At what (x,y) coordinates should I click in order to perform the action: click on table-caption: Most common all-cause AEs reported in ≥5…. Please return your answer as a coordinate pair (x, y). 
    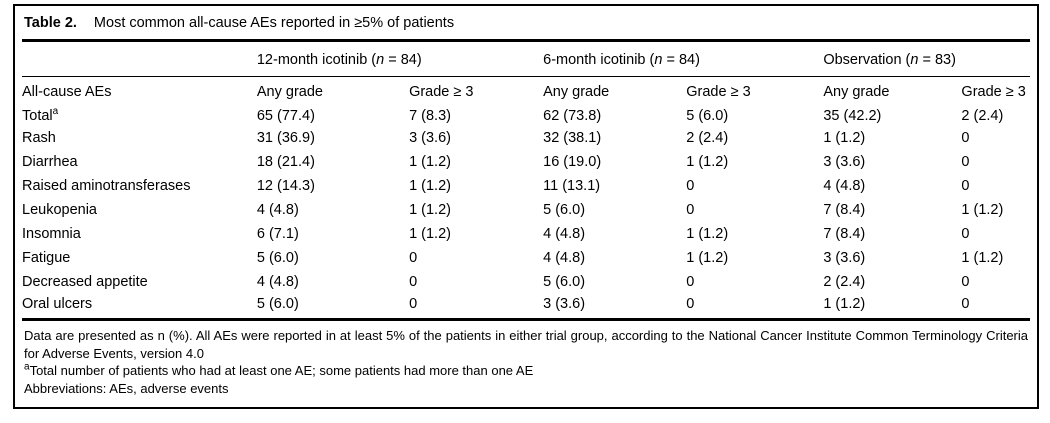
    Looking at the image, I should click on (274, 23).